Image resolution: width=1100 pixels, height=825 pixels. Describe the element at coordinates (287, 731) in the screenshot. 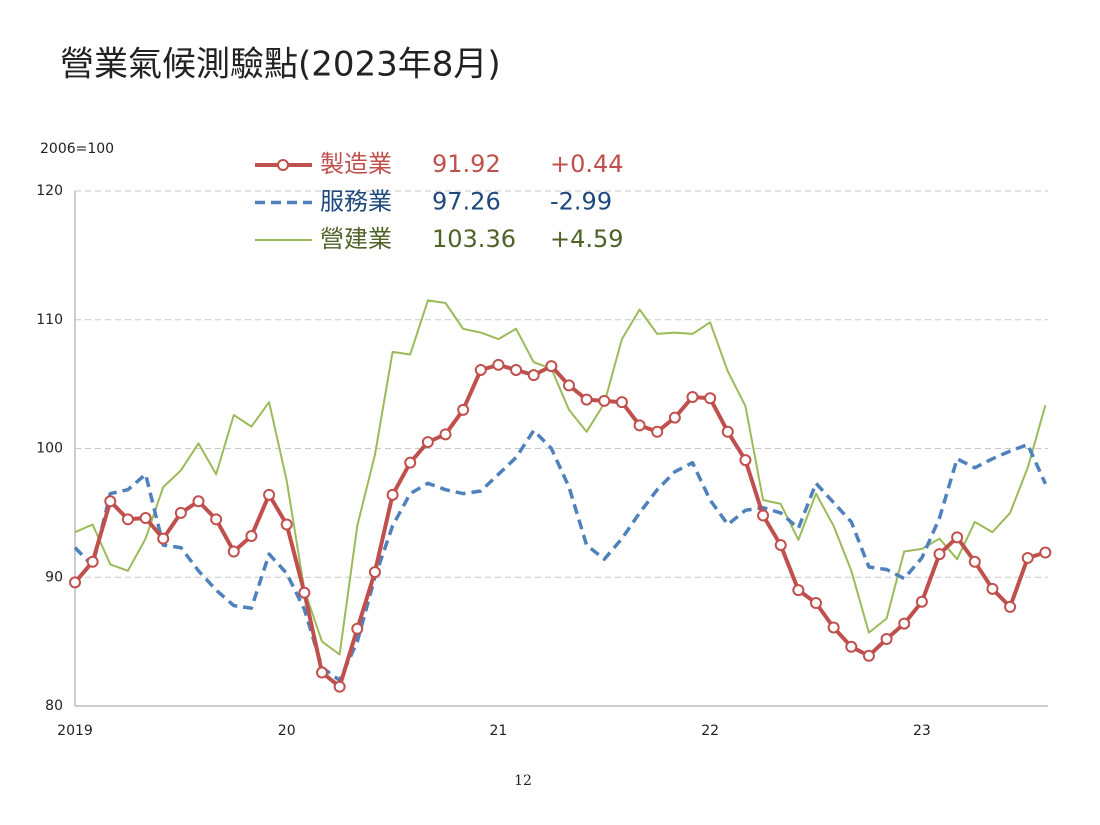

I see `x-tick-label: 20` at that location.